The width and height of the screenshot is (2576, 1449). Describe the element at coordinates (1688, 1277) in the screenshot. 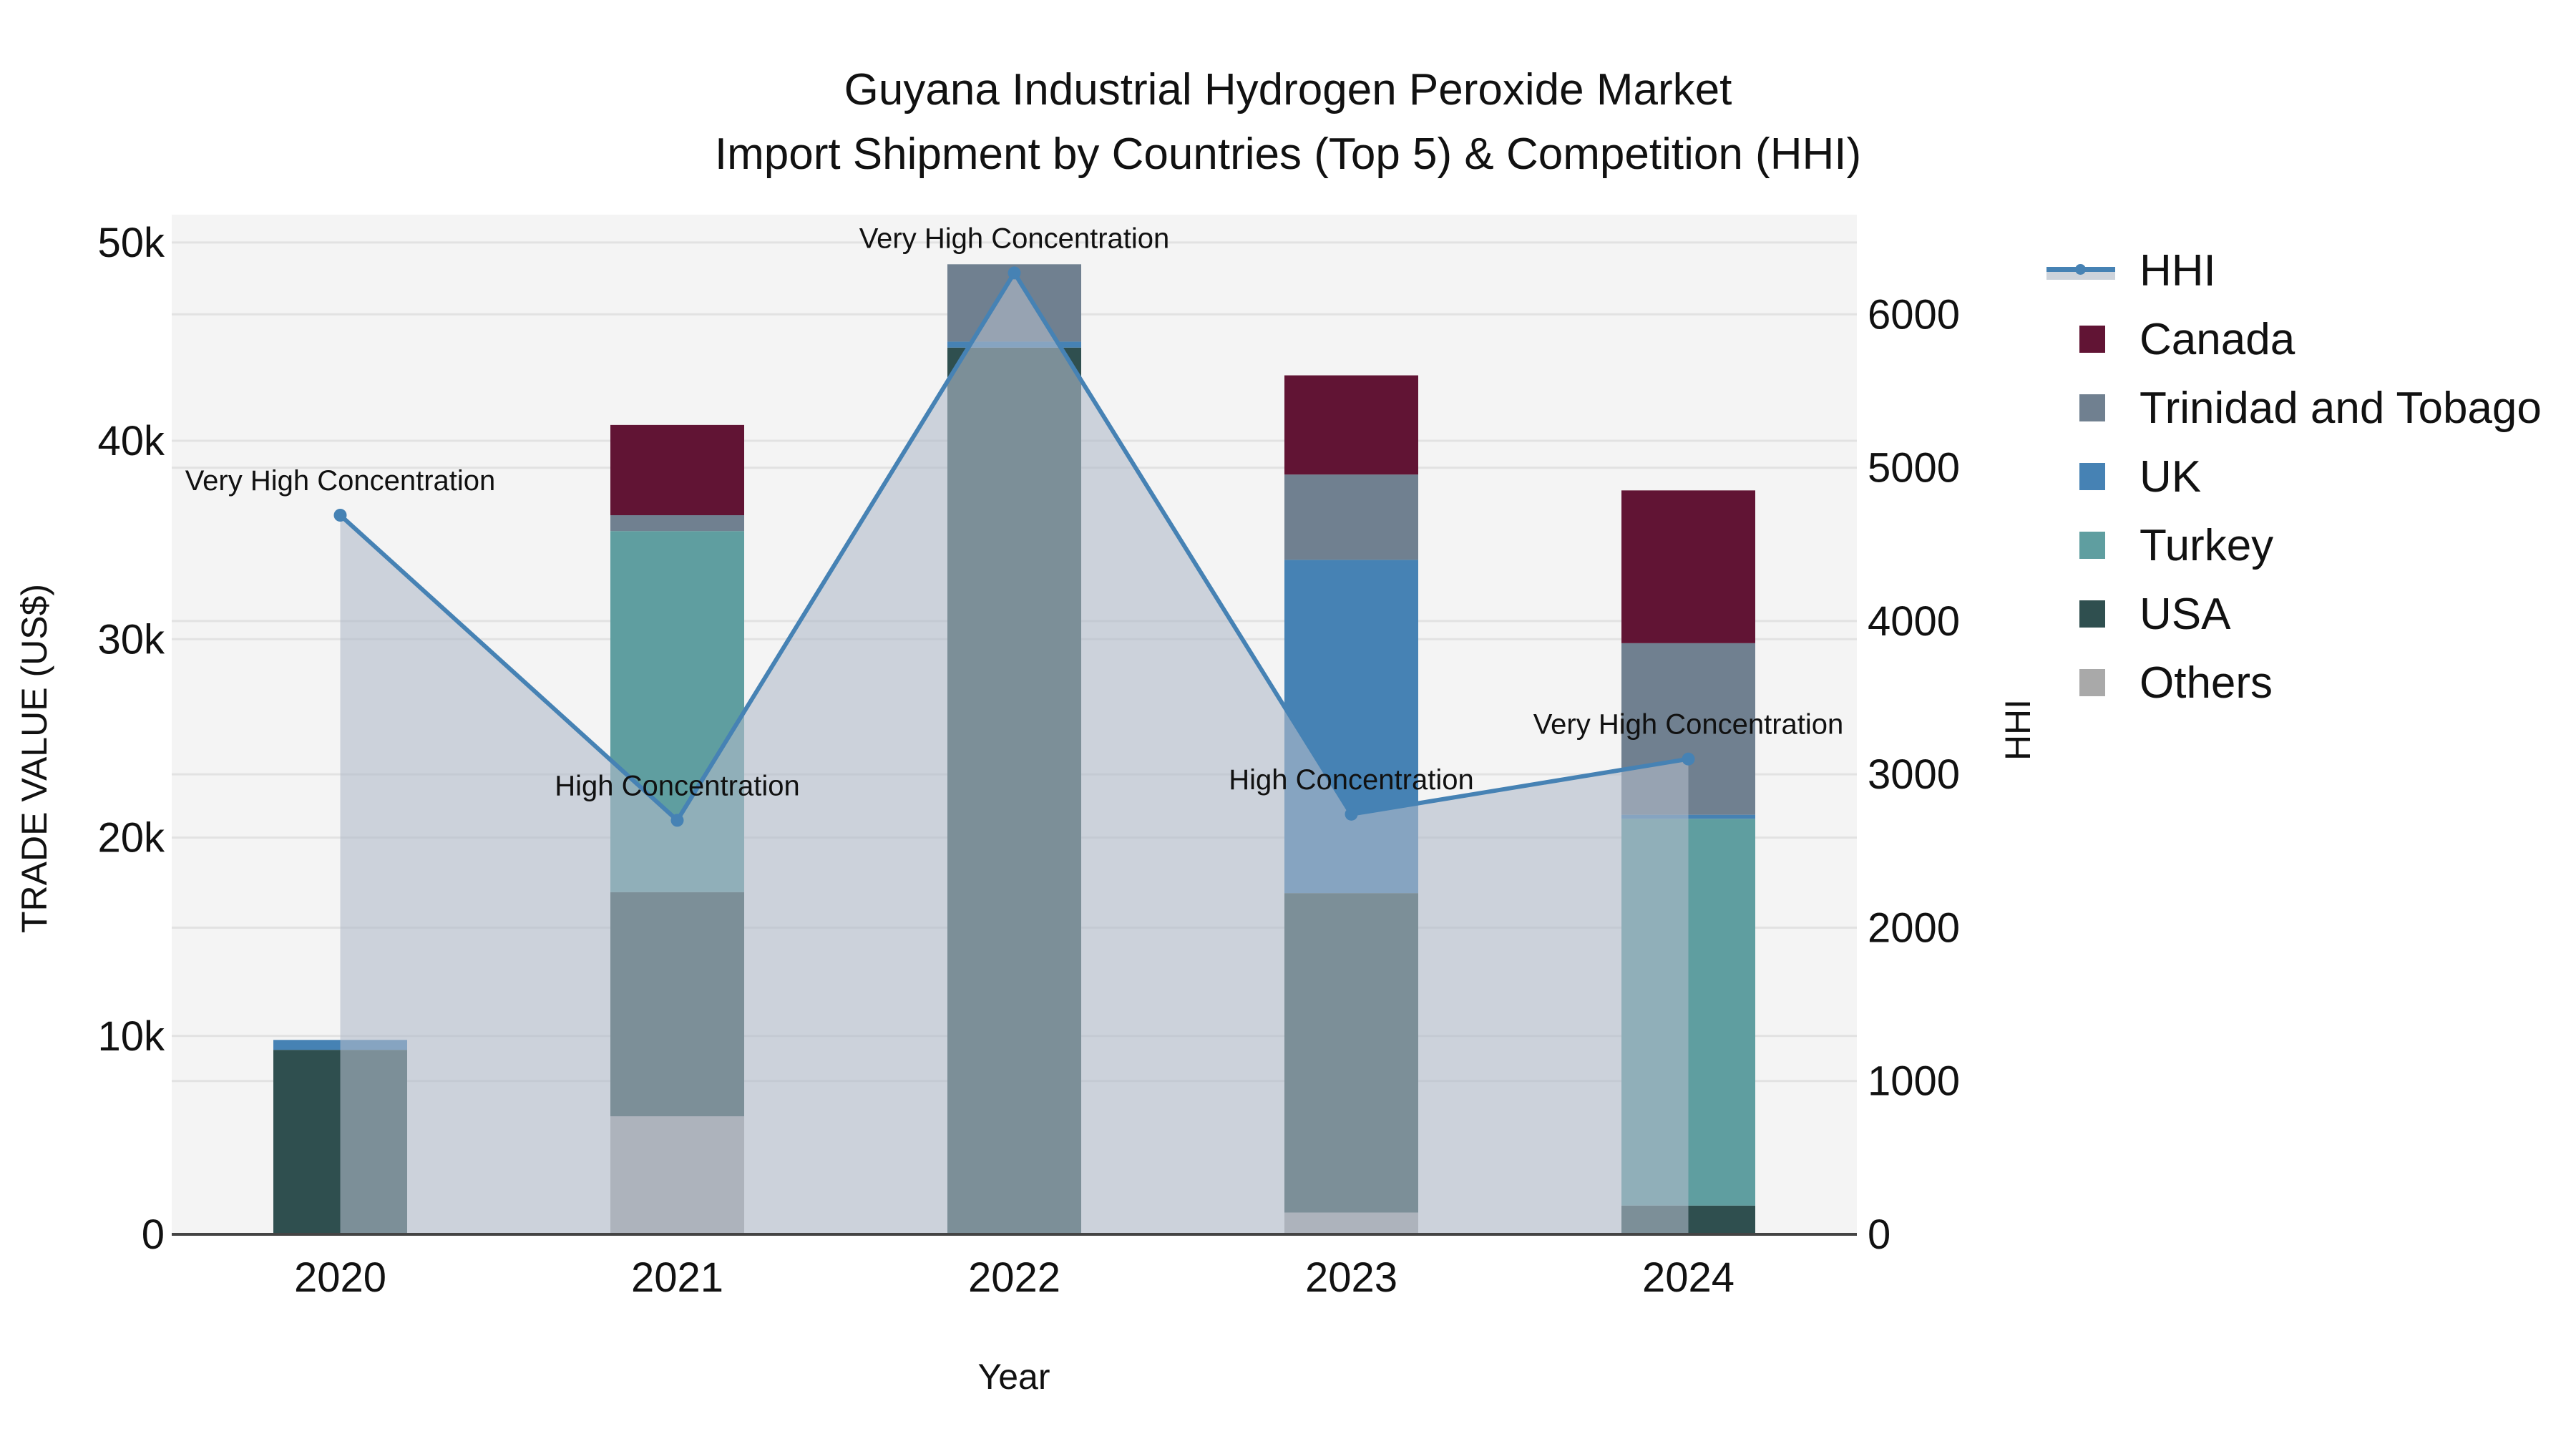

I see `x-tick-label: 2024` at that location.